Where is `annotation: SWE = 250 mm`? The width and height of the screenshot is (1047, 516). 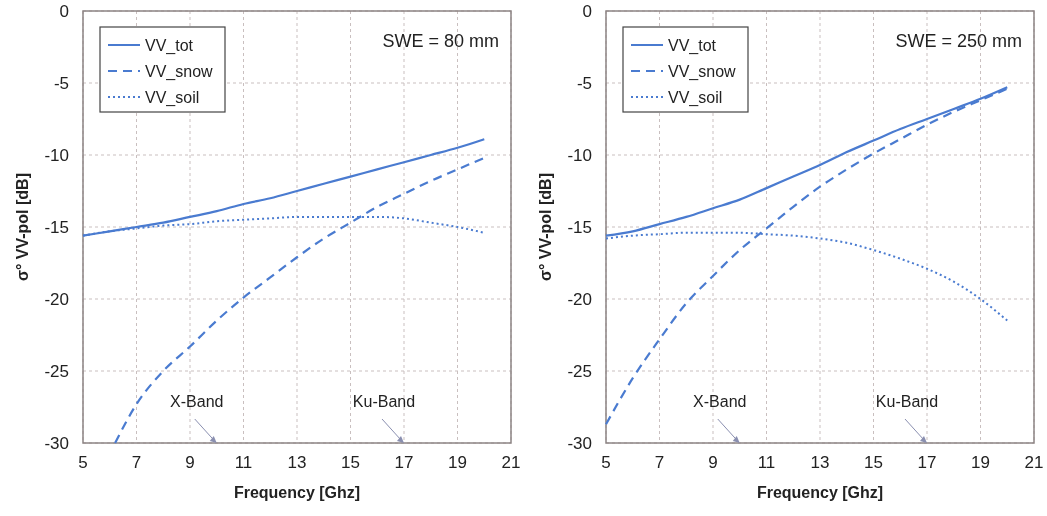
annotation: SWE = 250 mm is located at coordinates (958, 41).